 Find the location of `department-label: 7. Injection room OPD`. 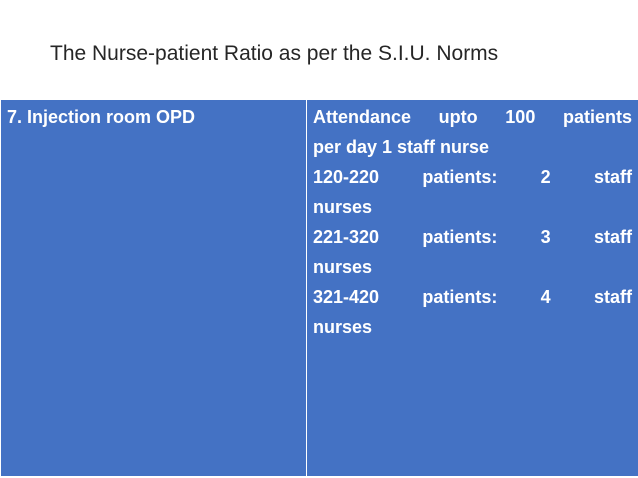

department-label: 7. Injection room OPD is located at coordinates (101, 117).